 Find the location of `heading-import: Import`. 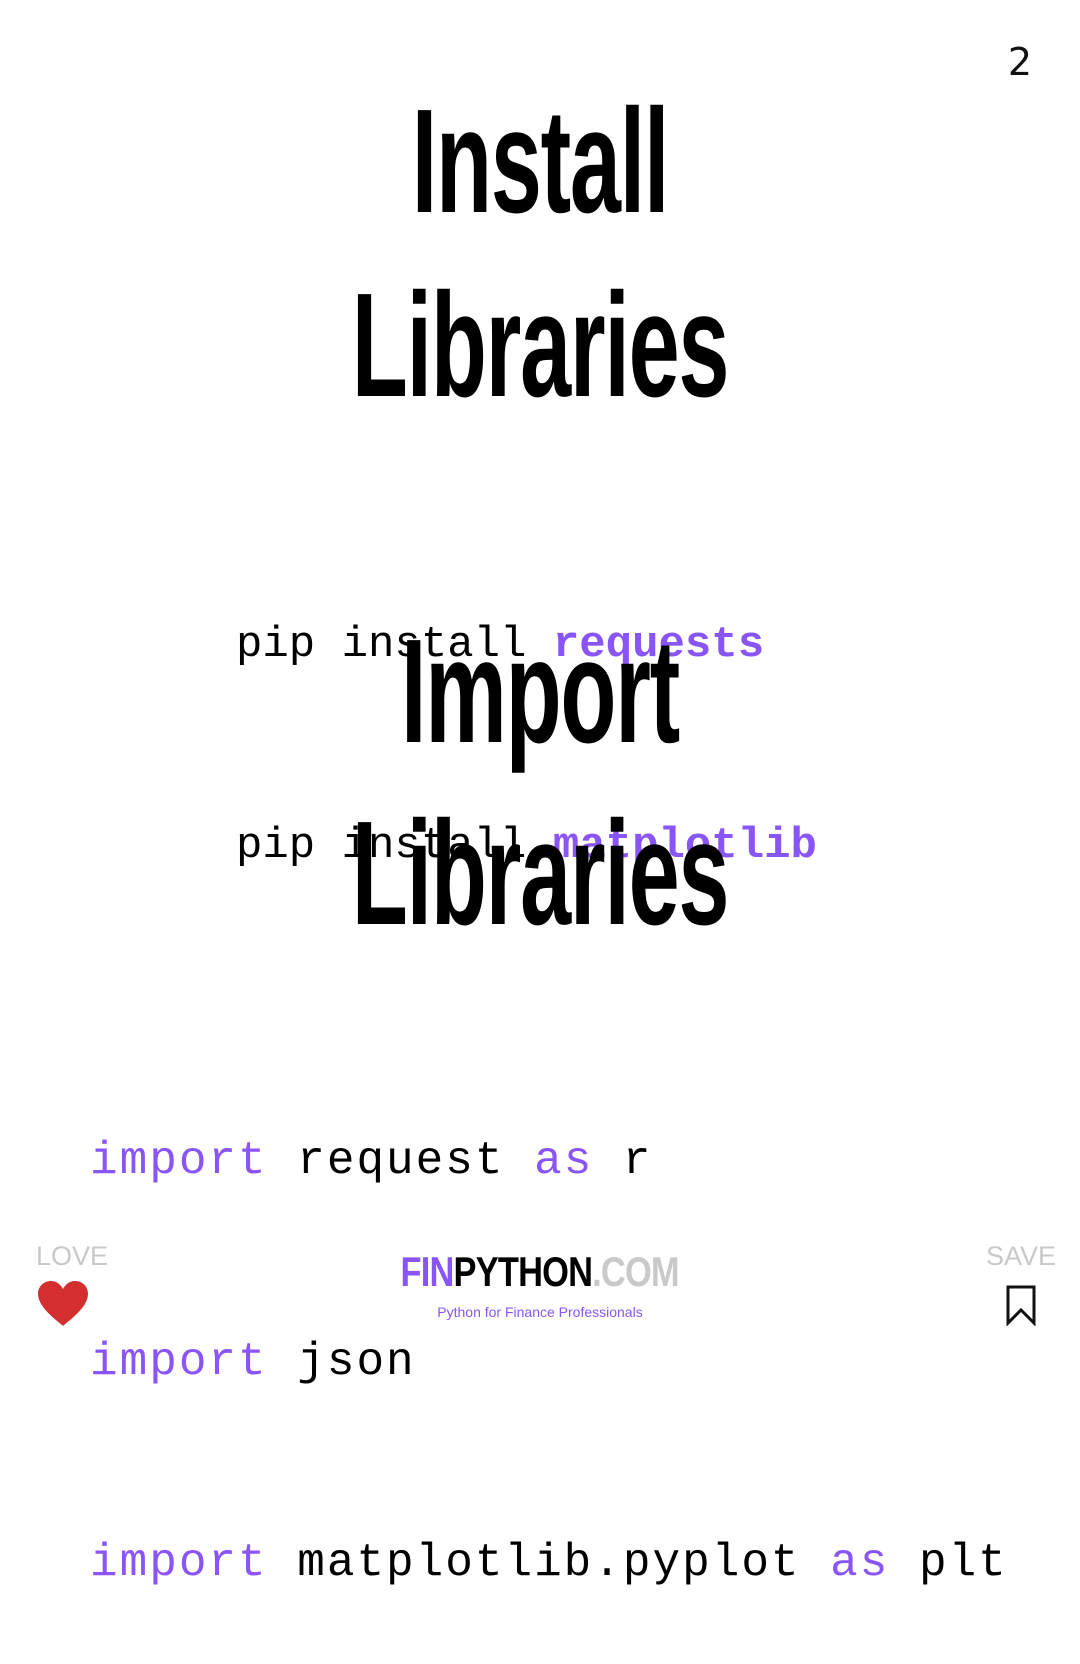

heading-import: Import is located at coordinates (540, 691).